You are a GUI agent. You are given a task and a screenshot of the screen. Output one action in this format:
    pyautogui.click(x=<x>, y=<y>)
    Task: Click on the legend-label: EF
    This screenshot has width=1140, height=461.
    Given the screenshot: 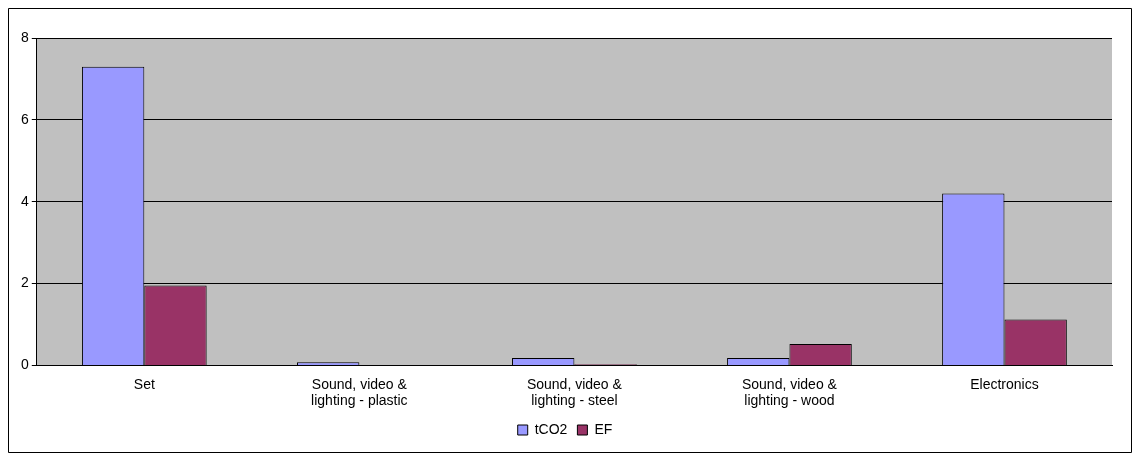 What is the action you would take?
    pyautogui.click(x=603, y=428)
    